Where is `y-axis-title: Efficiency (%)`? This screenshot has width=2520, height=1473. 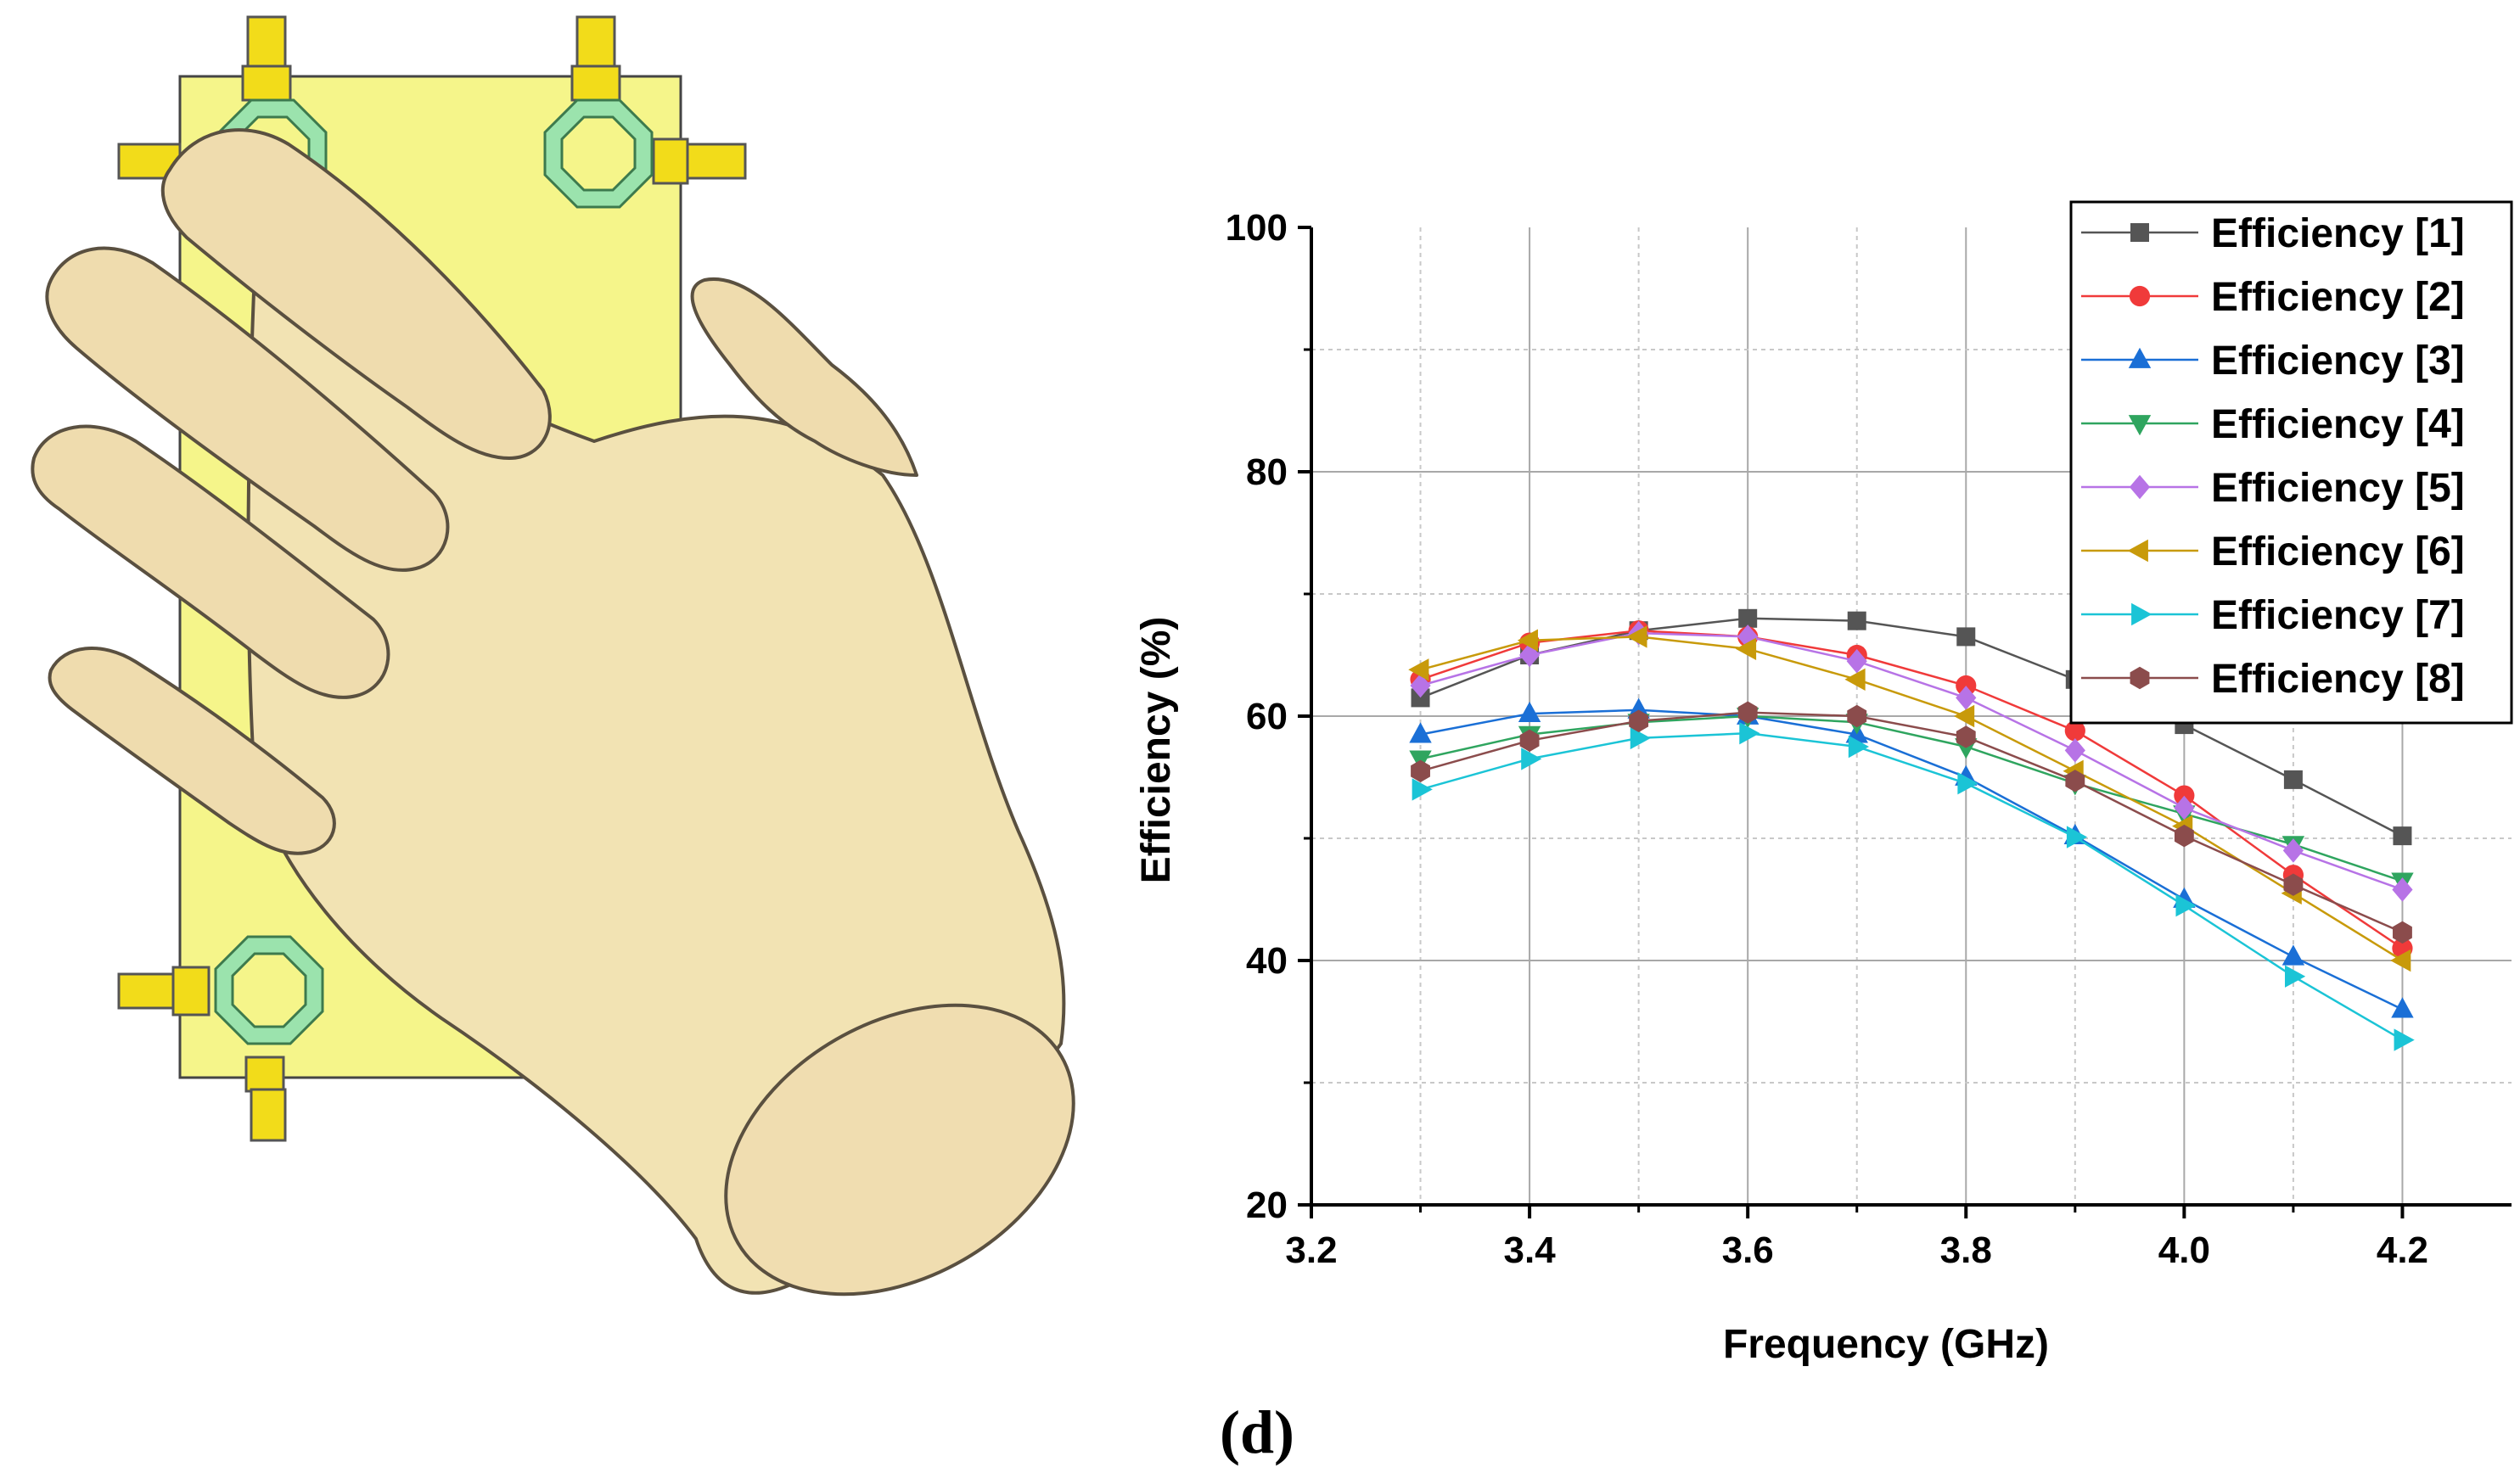
y-axis-title: Efficiency (%) is located at coordinates (1156, 750).